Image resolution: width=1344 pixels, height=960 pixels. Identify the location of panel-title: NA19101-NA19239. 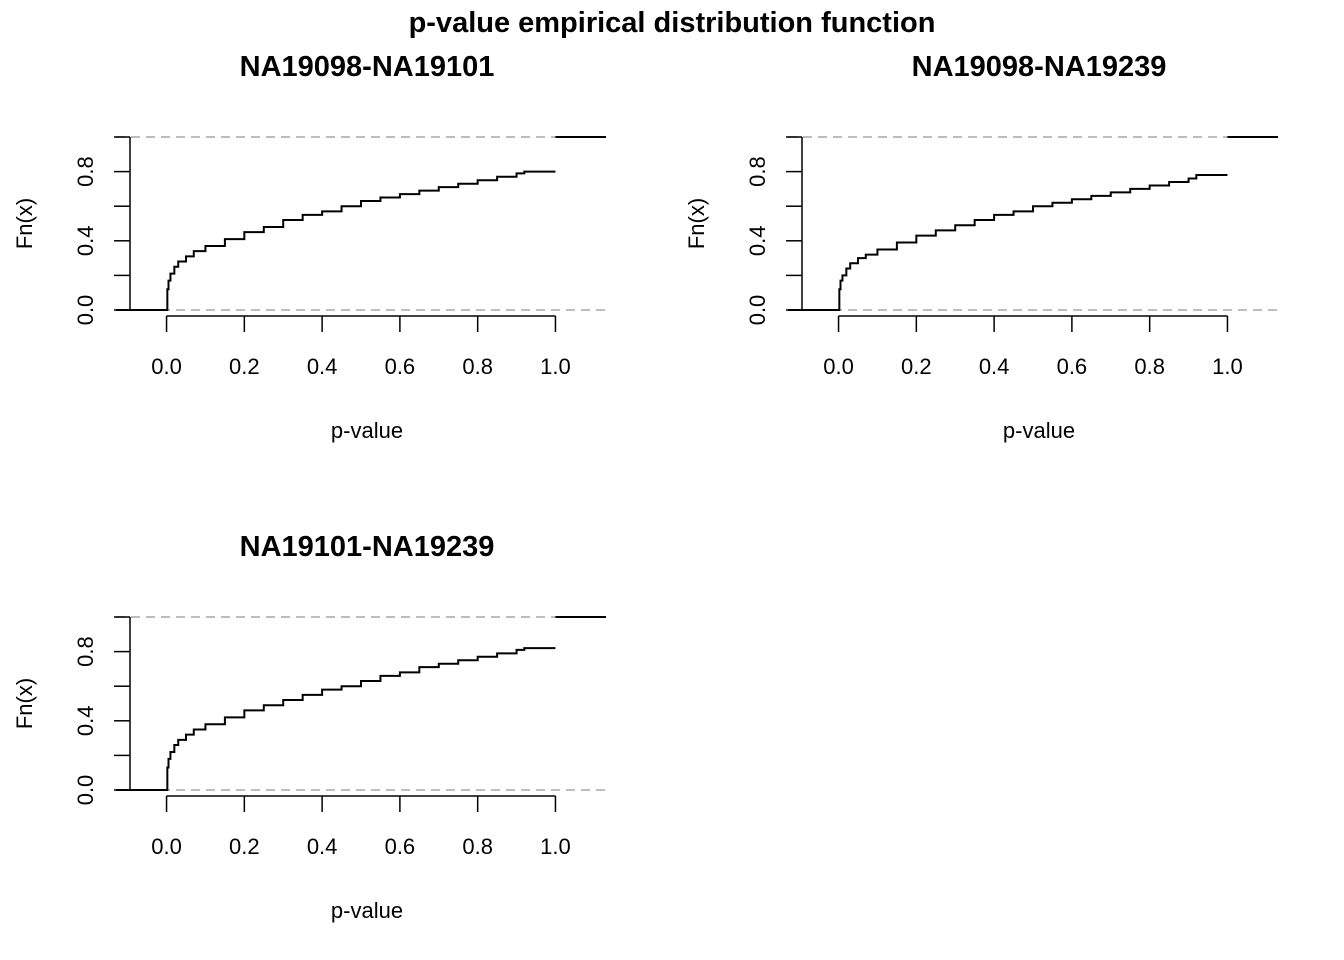
(367, 547).